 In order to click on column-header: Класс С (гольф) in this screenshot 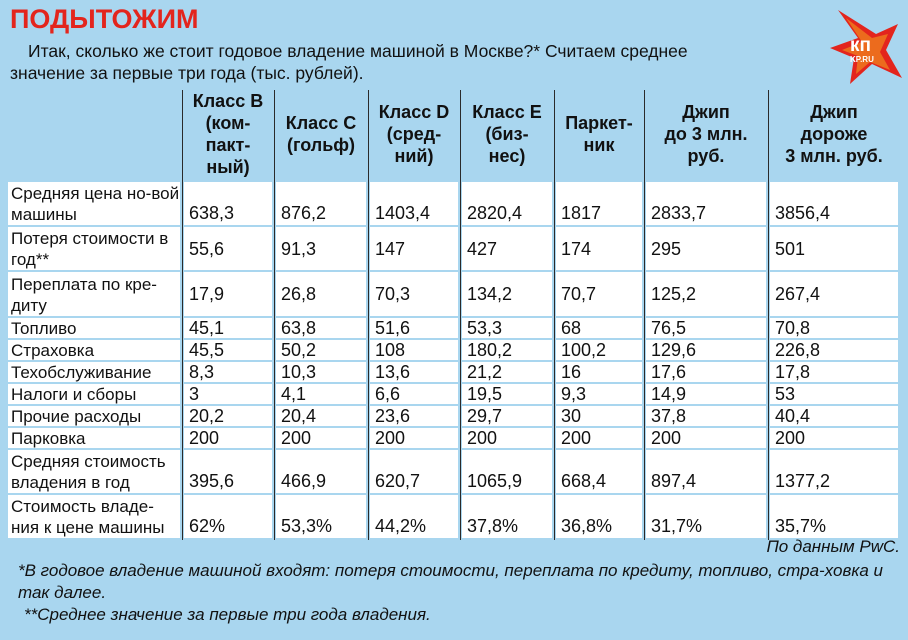, I will do `click(321, 134)`.